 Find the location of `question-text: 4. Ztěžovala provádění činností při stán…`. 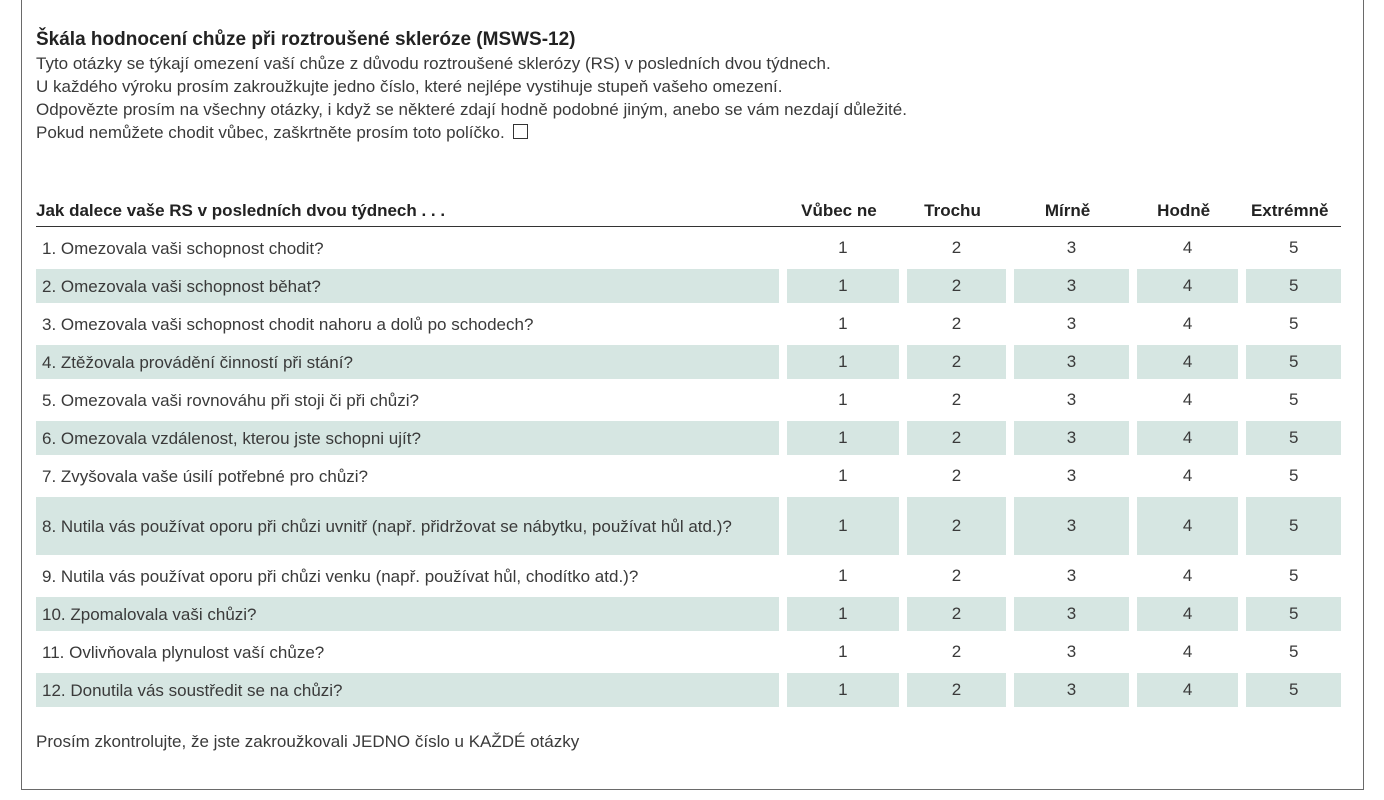

question-text: 4. Ztěžovala provádění činností při stán… is located at coordinates (408, 362).